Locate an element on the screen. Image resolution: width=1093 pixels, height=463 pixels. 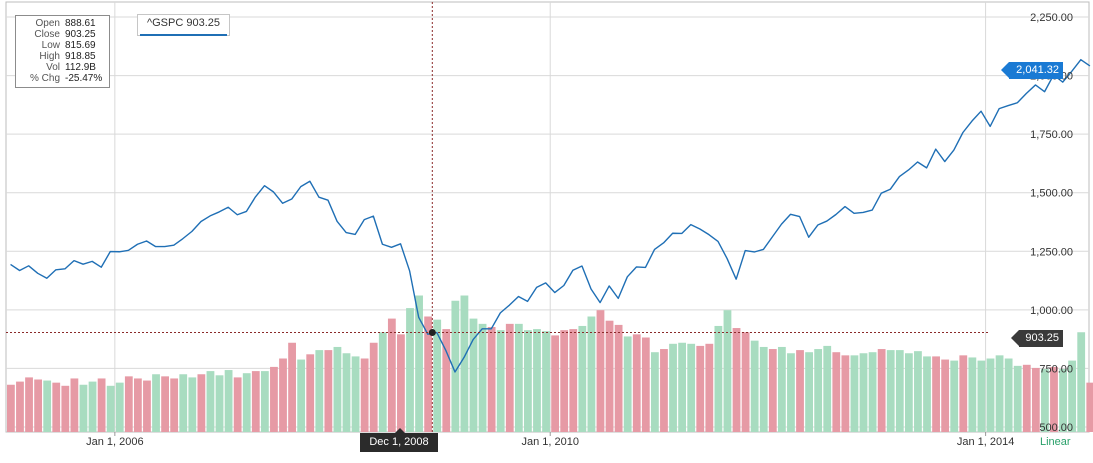
ohlc-row-high: High 918.85 is located at coordinates (62, 56).